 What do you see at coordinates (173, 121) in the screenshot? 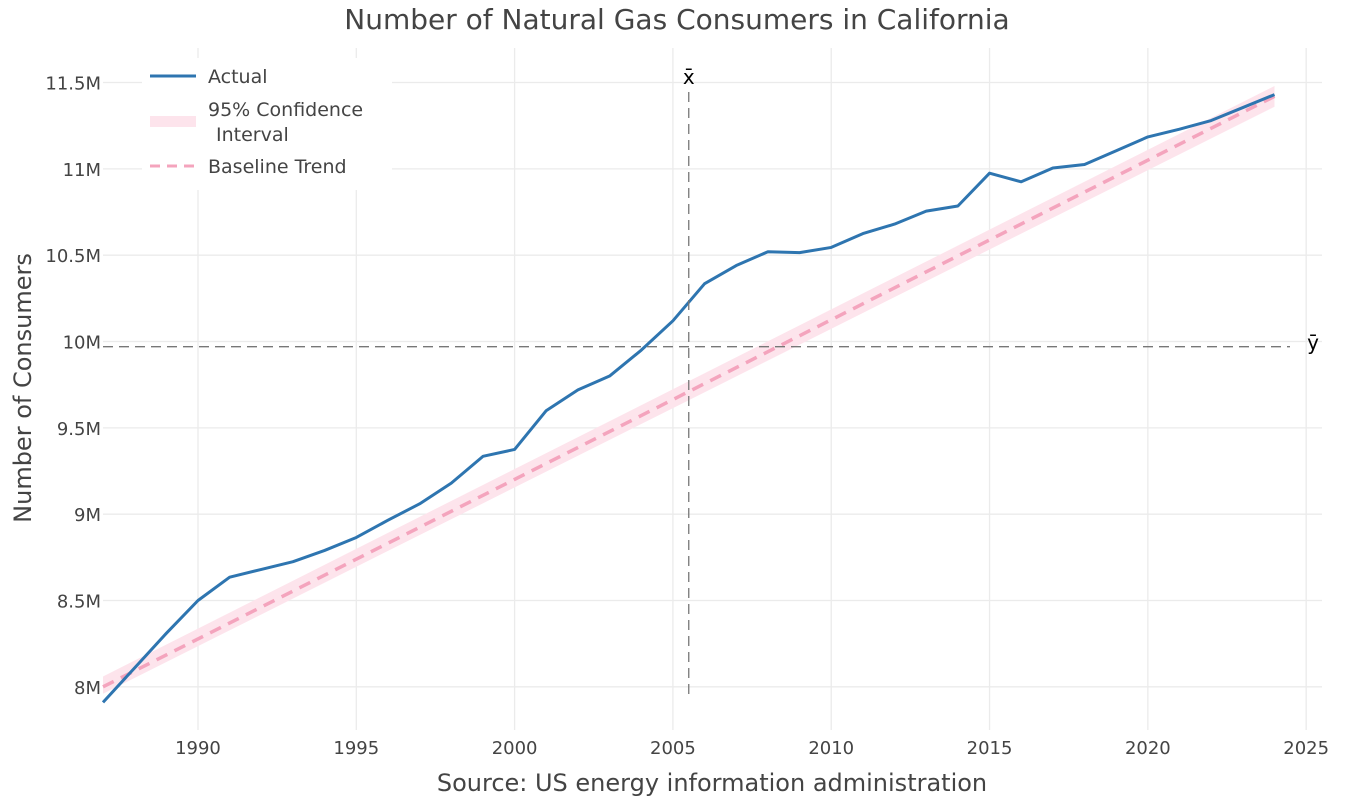
I see `legend-ci-swatch` at bounding box center [173, 121].